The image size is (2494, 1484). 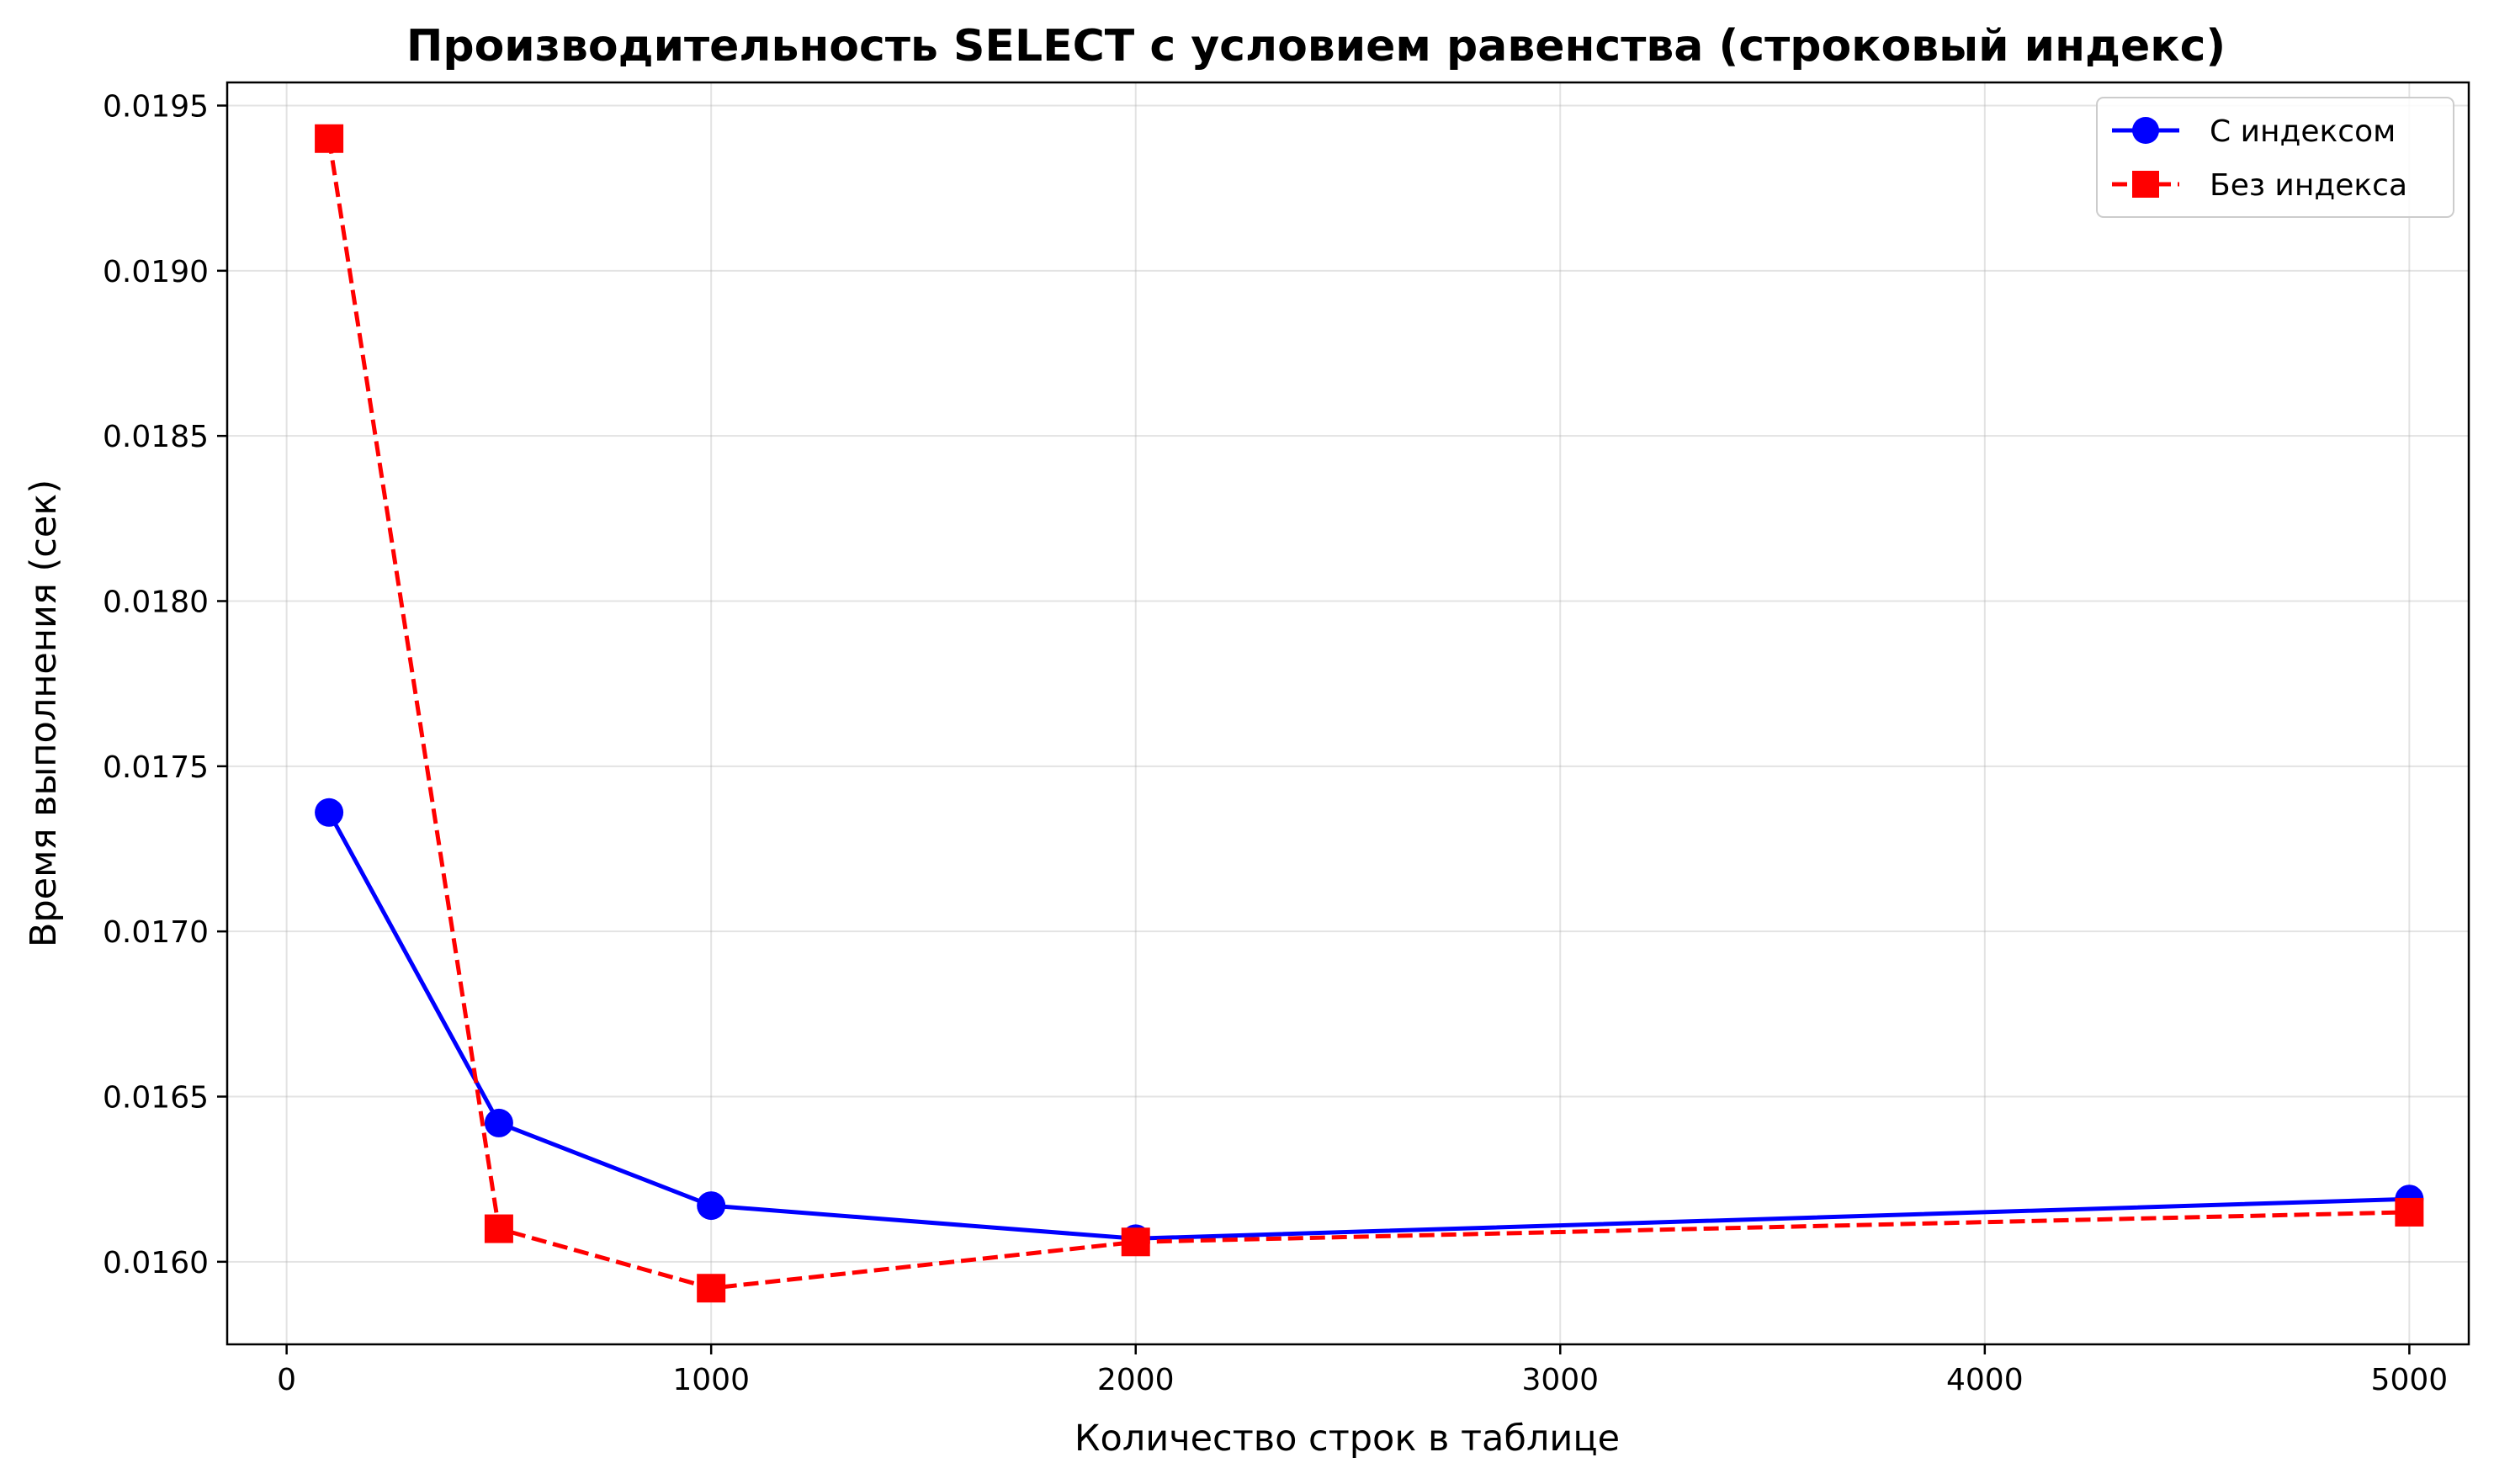 I want to click on x-tick-label: 4000, so click(x=1985, y=1380).